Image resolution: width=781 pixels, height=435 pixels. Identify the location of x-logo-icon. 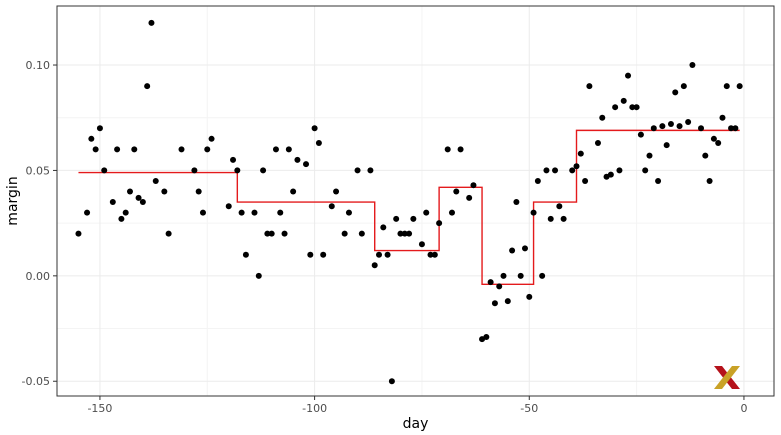
(727, 377).